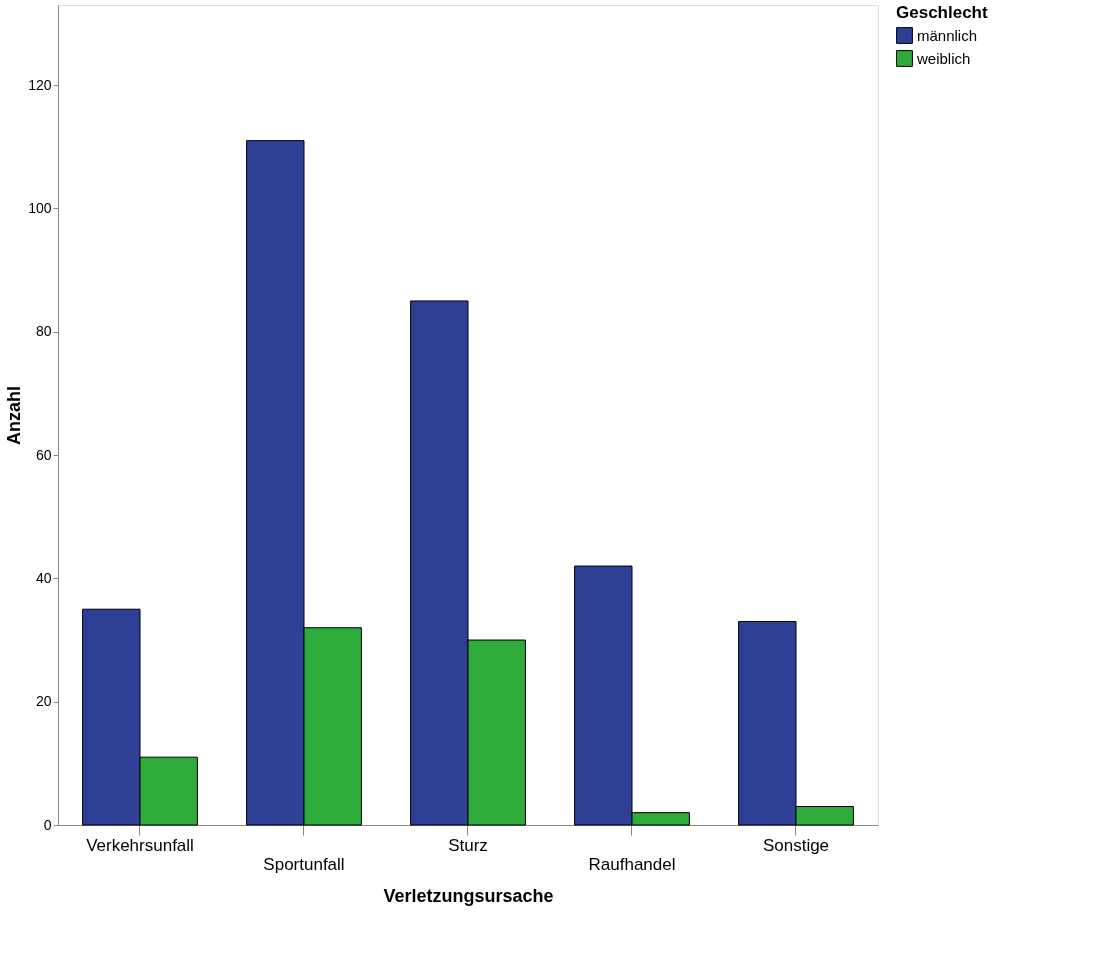 The height and width of the screenshot is (974, 1109). Describe the element at coordinates (468, 895) in the screenshot. I see `x-axis-title: Verletzungsursache` at that location.